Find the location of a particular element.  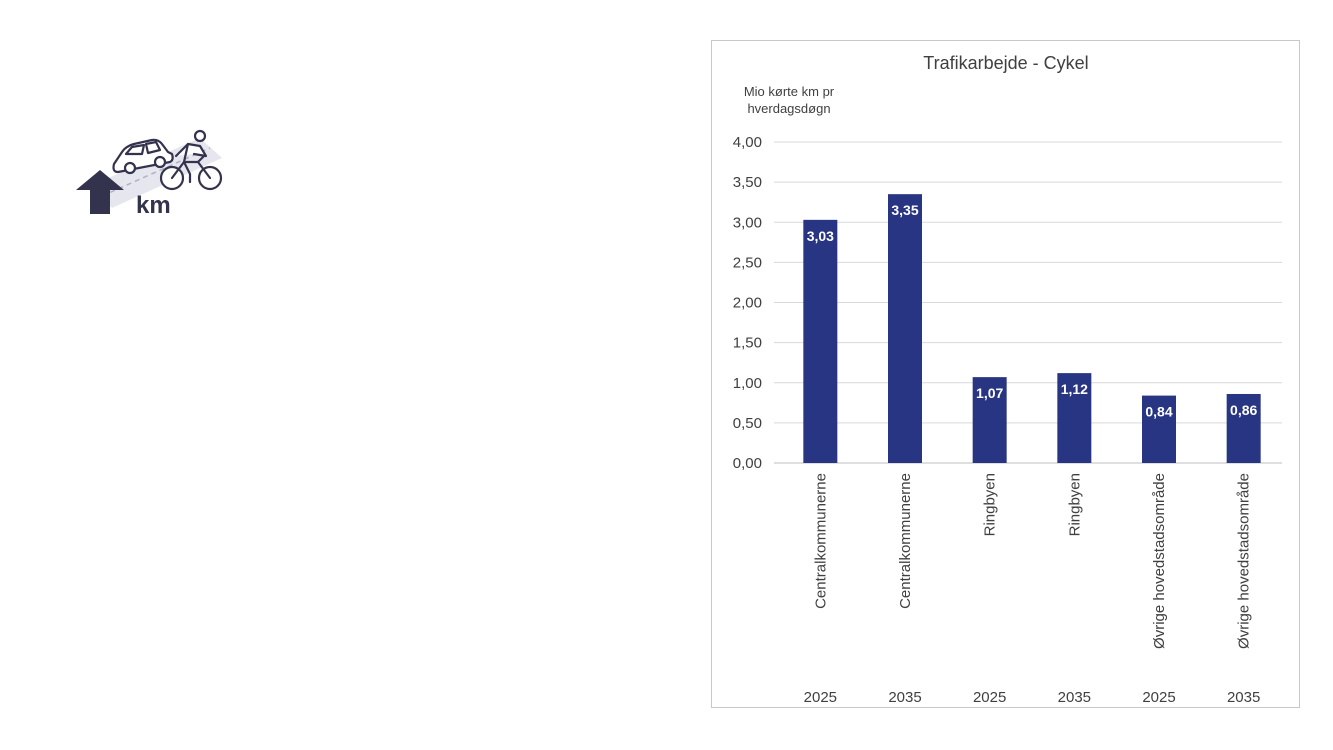

chart-title: Trafikarbejde - Cykel is located at coordinates (1005, 63).